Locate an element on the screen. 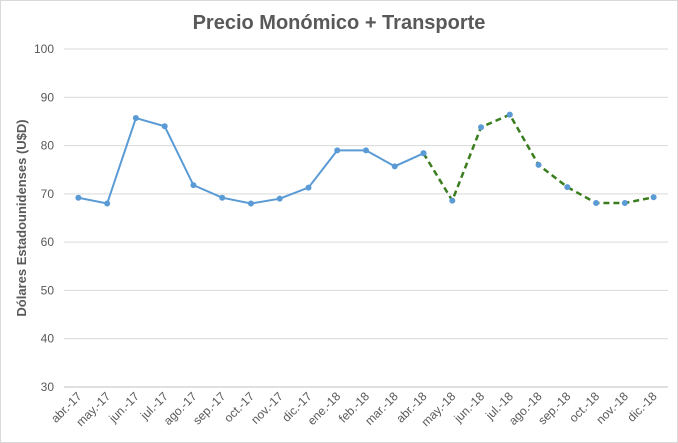 This screenshot has width=678, height=443. y-tick-label: 80 is located at coordinates (48, 146).